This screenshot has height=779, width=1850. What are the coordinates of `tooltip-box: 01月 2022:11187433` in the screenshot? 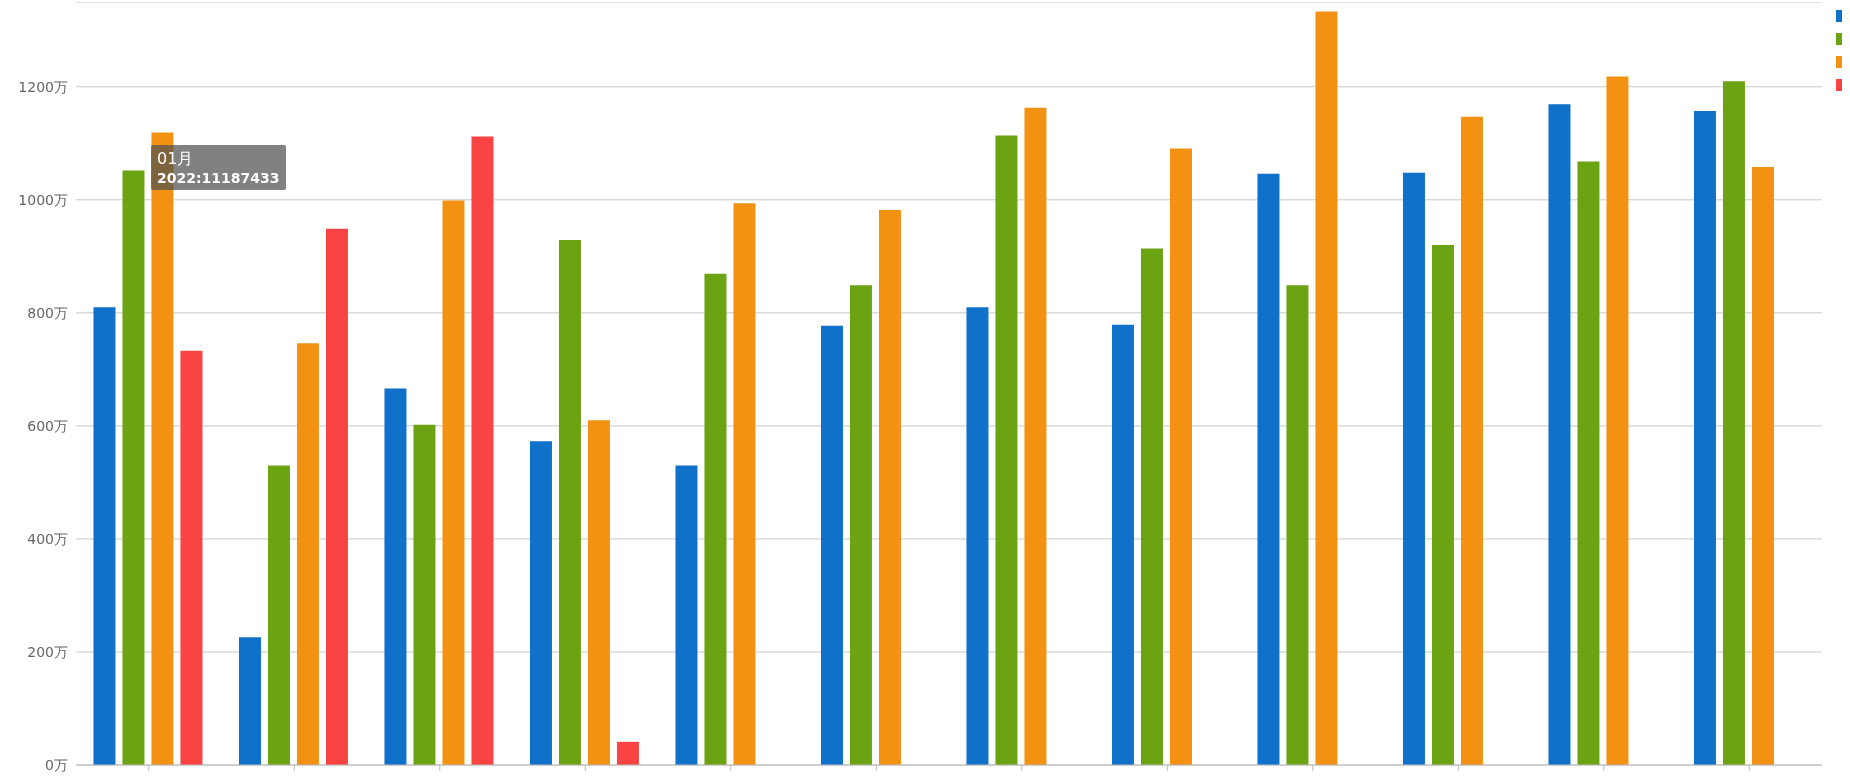 It's located at (218, 167).